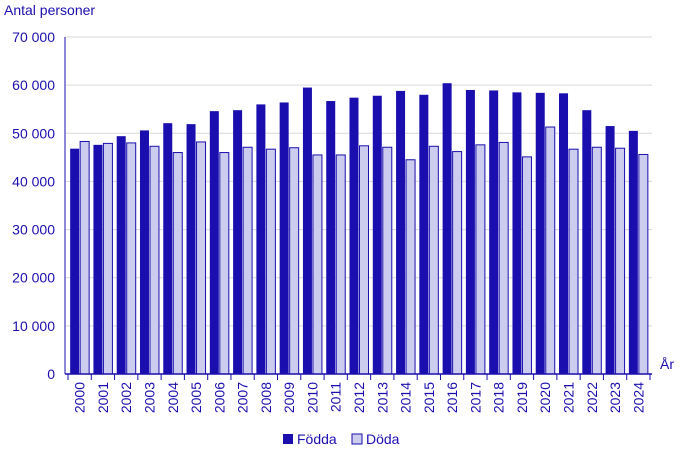  I want to click on y-tick-label: 60 000, so click(33, 85).